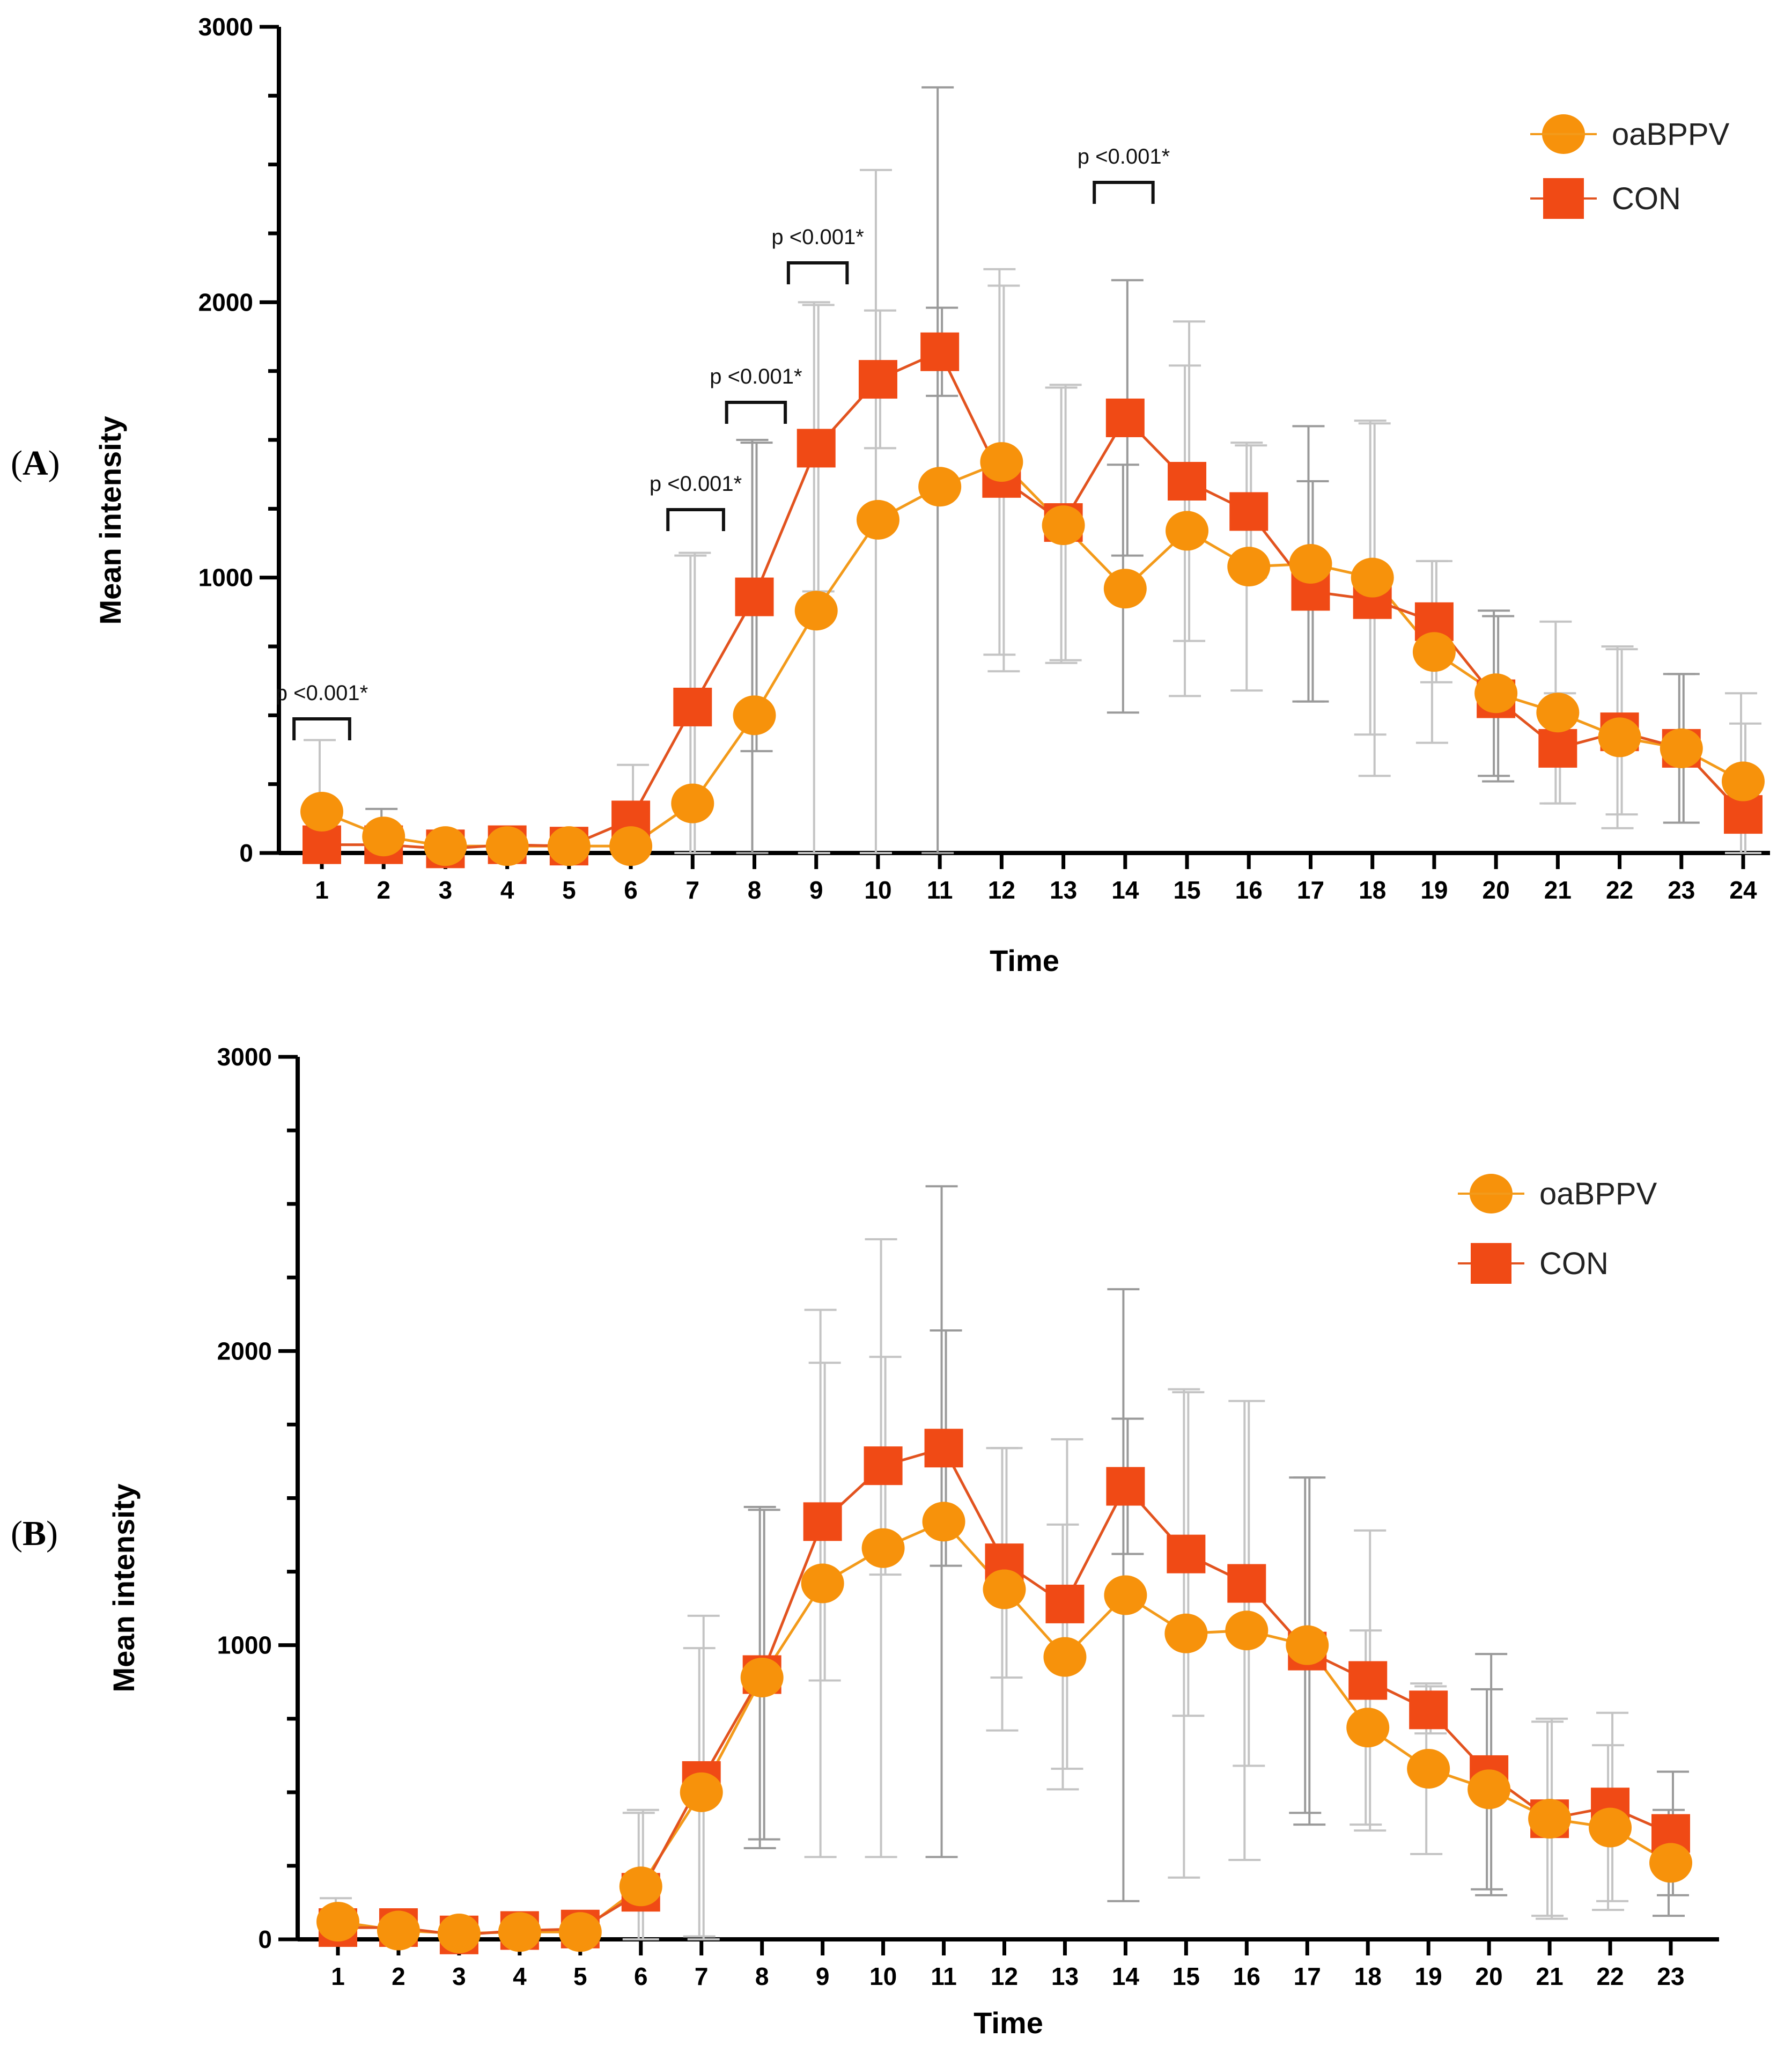 This screenshot has height=2052, width=1792. What do you see at coordinates (1310, 890) in the screenshot?
I see `x-tick-label: 17` at bounding box center [1310, 890].